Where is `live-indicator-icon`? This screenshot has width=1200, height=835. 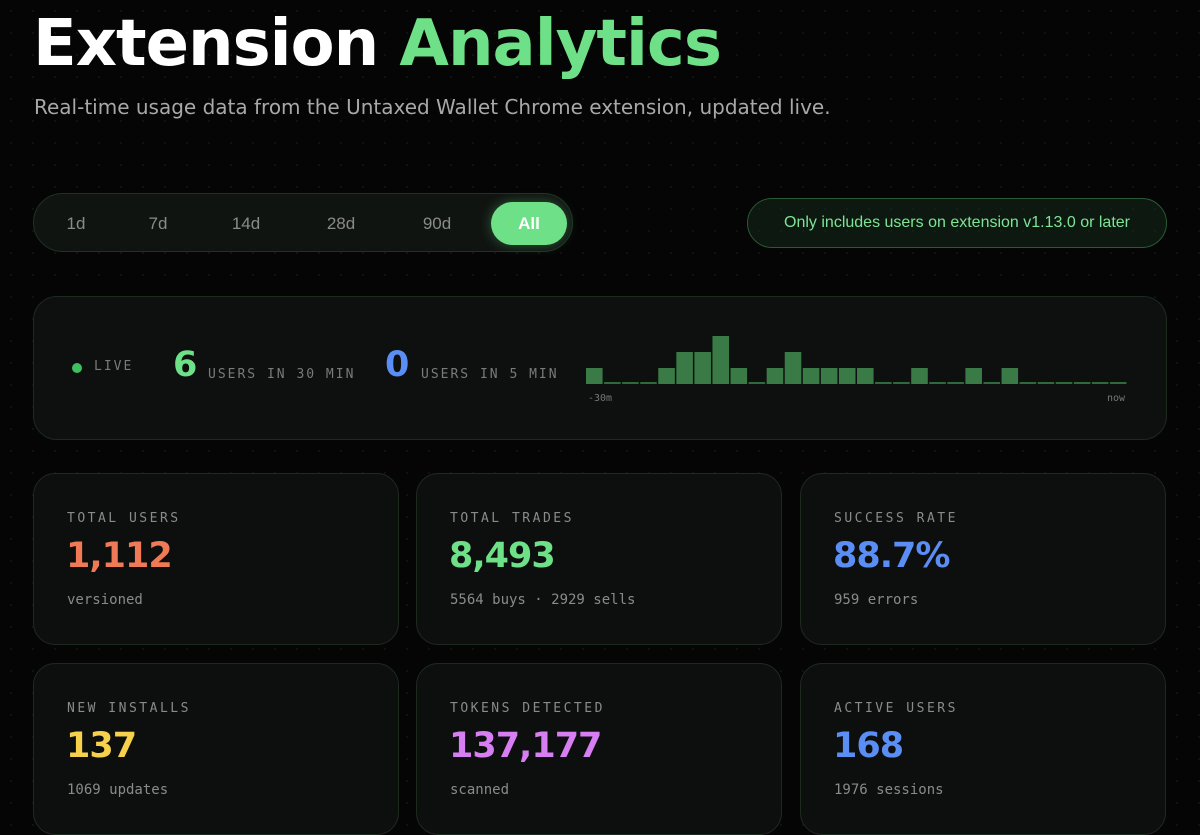
live-indicator-icon is located at coordinates (77, 368).